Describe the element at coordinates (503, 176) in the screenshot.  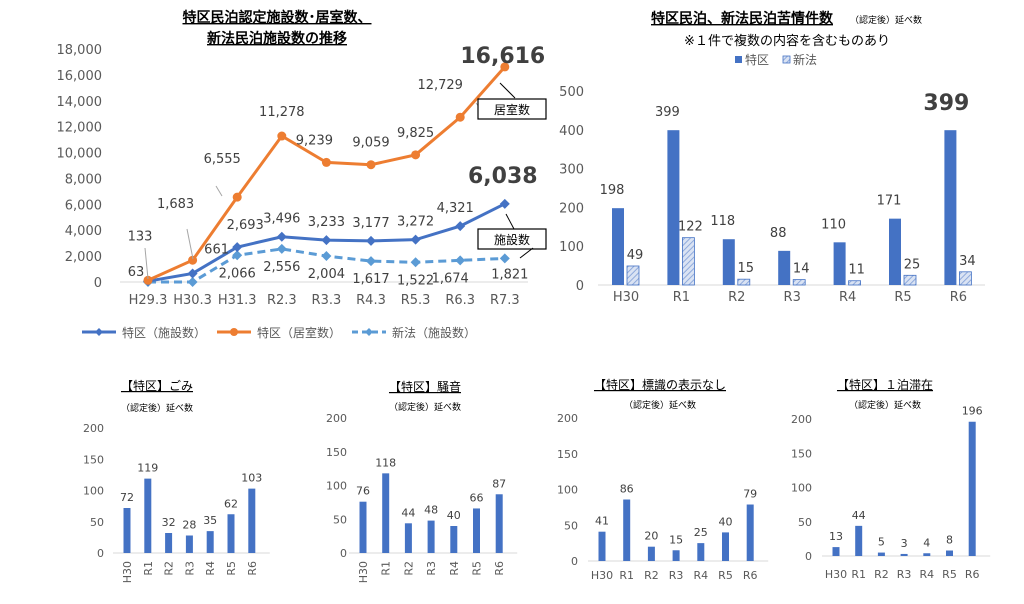
I see `highlight-value-label: 6,038` at that location.